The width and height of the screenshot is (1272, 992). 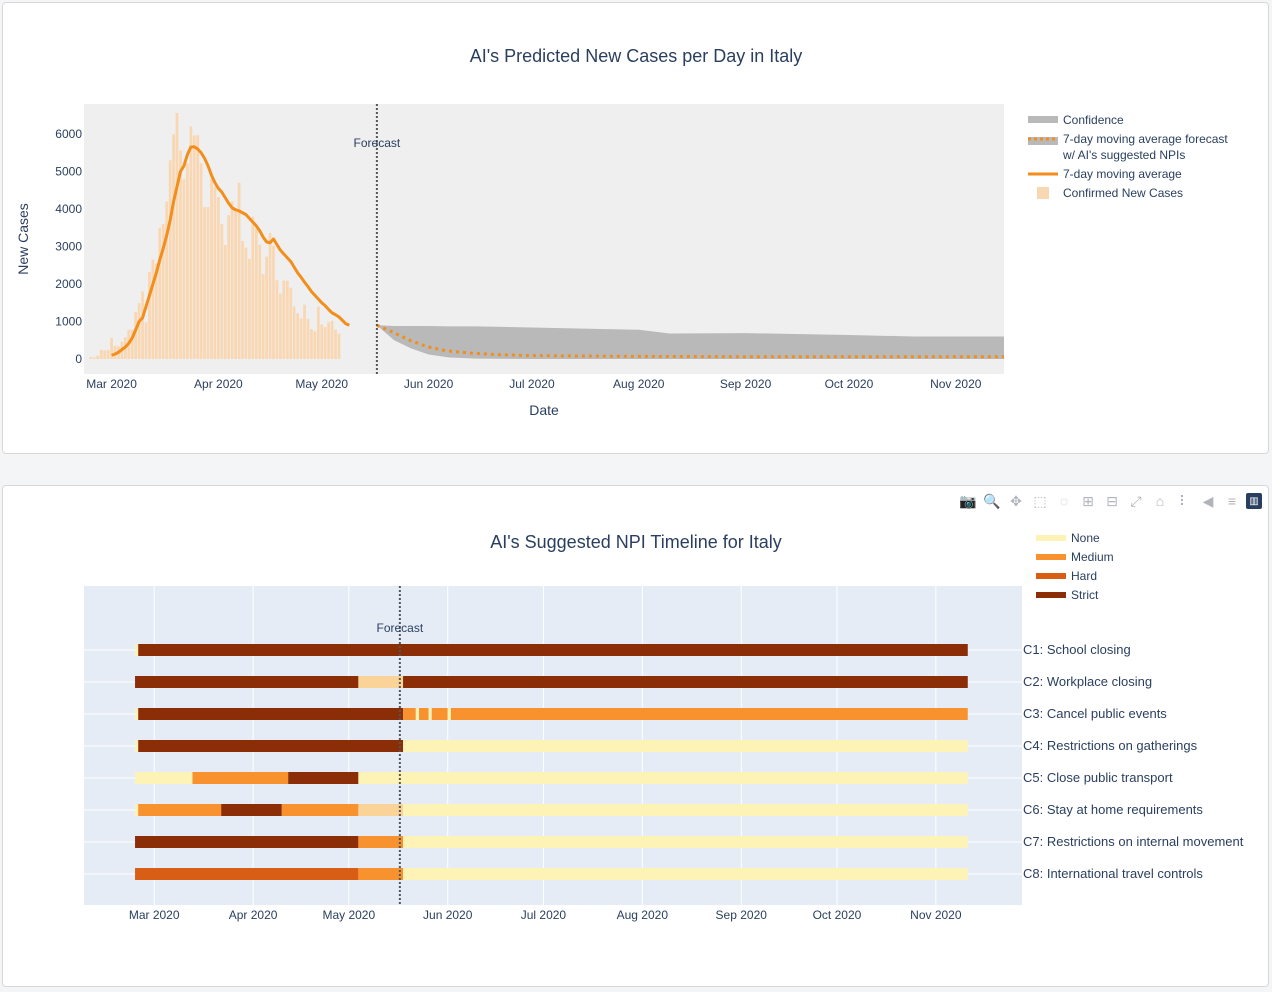 I want to click on x-tick-label: Mar 2020, so click(x=154, y=915).